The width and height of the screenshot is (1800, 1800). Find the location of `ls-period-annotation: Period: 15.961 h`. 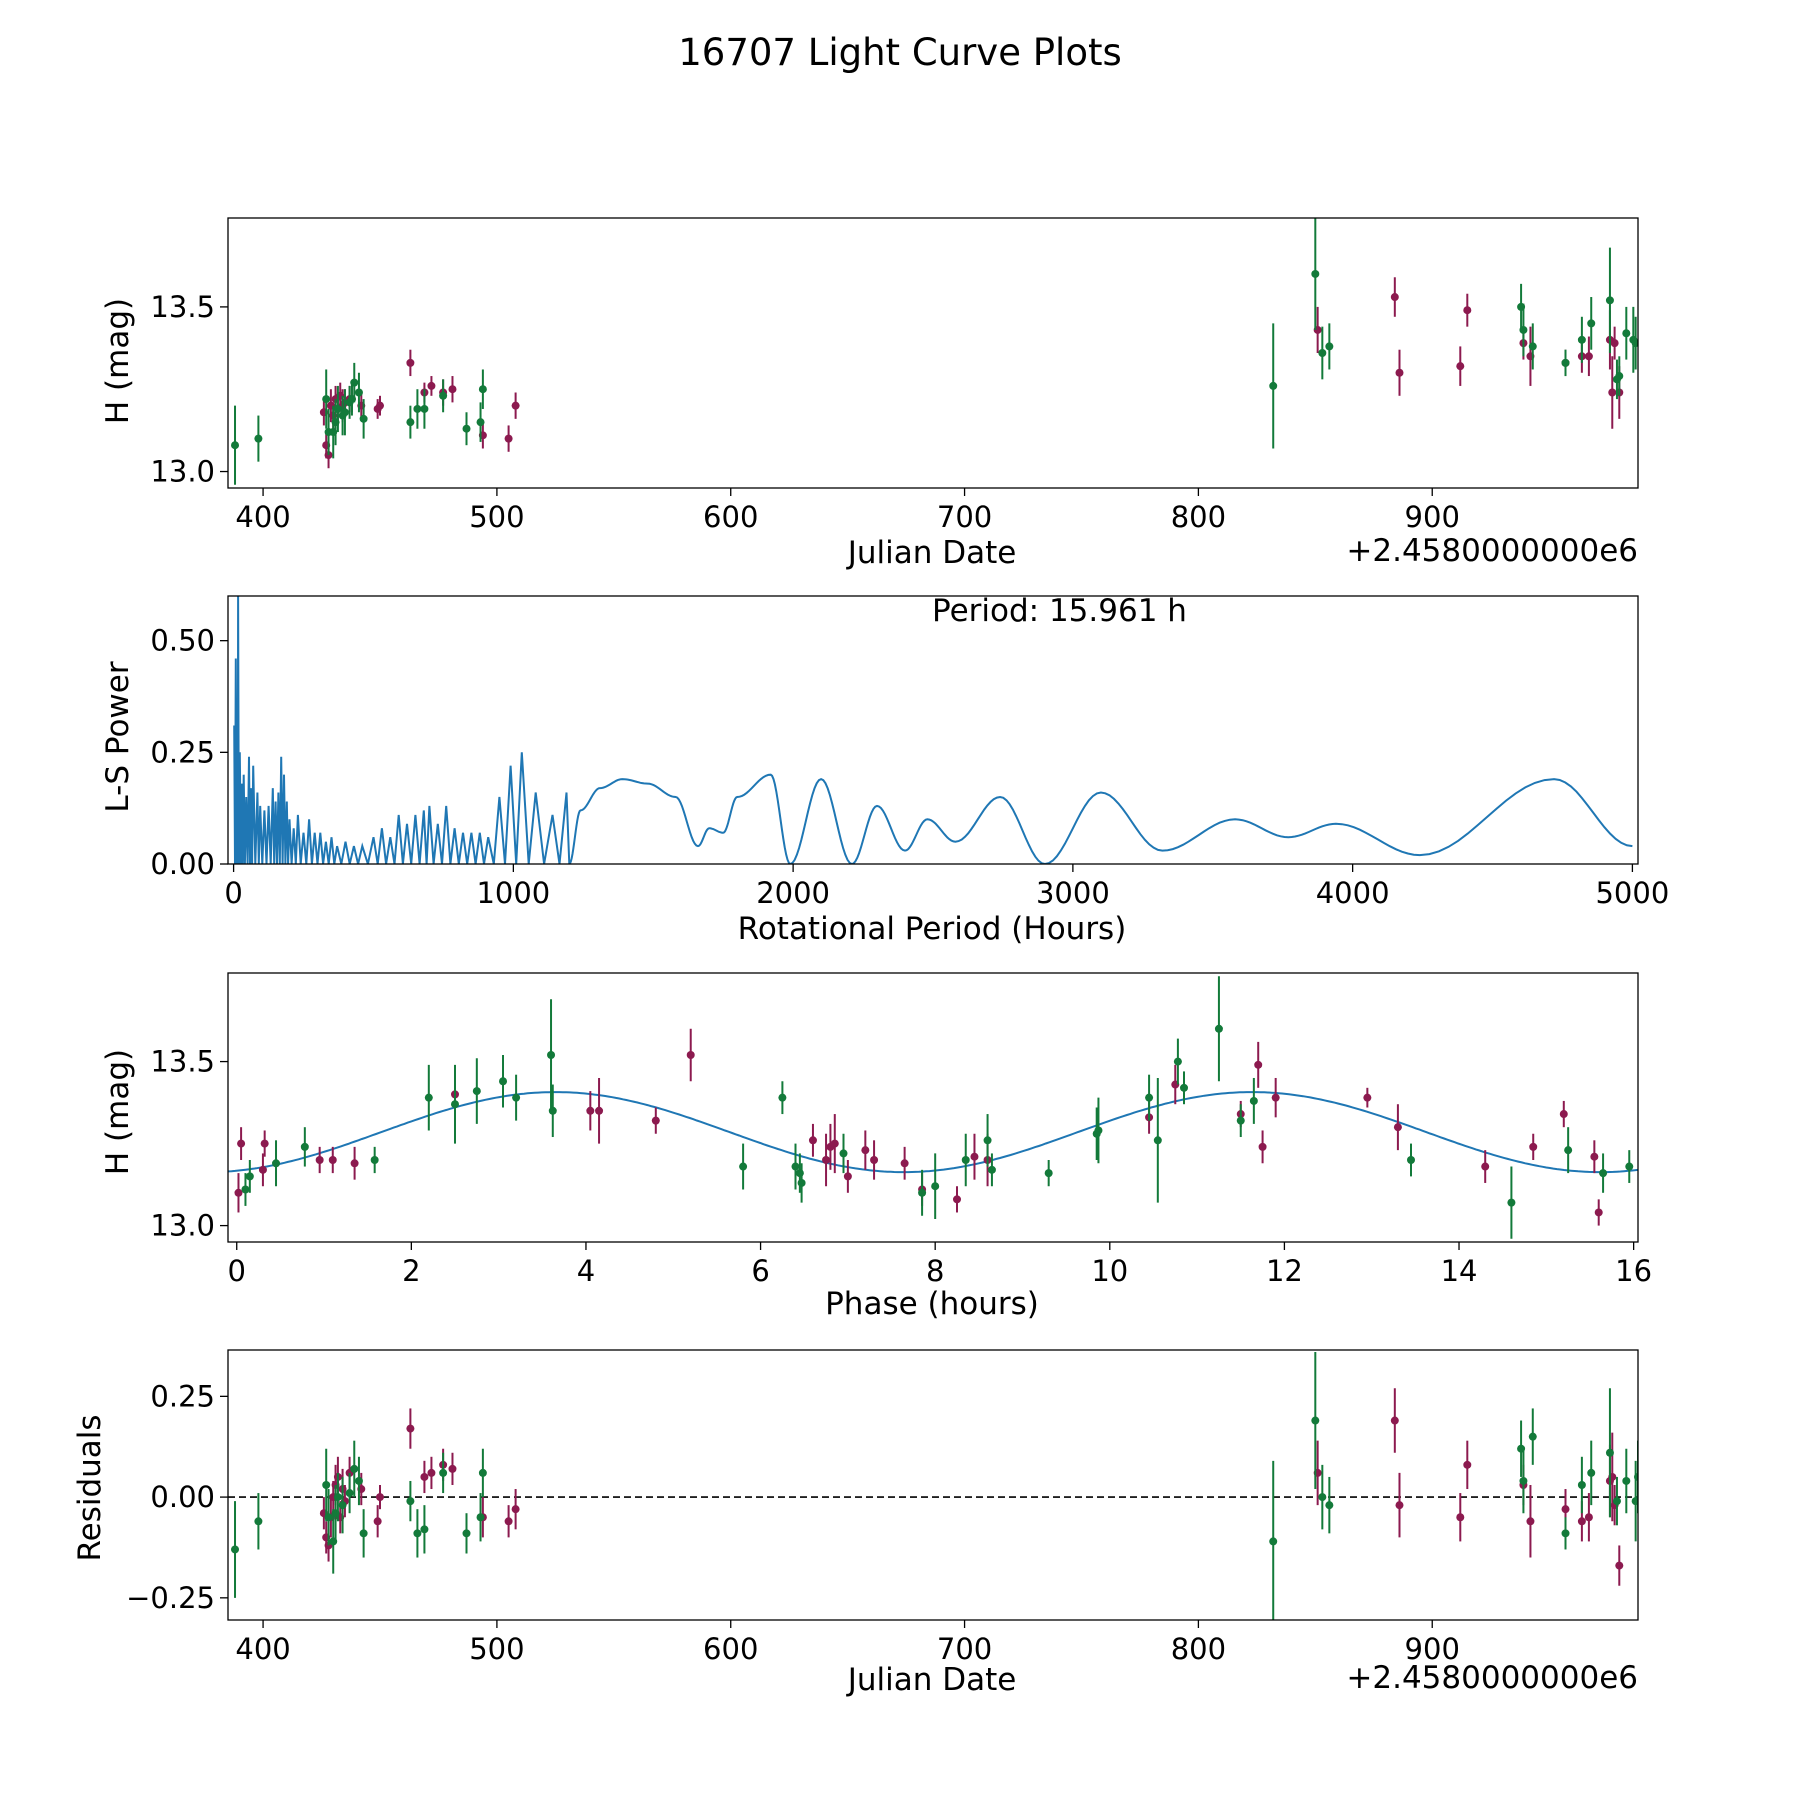

ls-period-annotation: Period: 15.961 h is located at coordinates (1059, 611).